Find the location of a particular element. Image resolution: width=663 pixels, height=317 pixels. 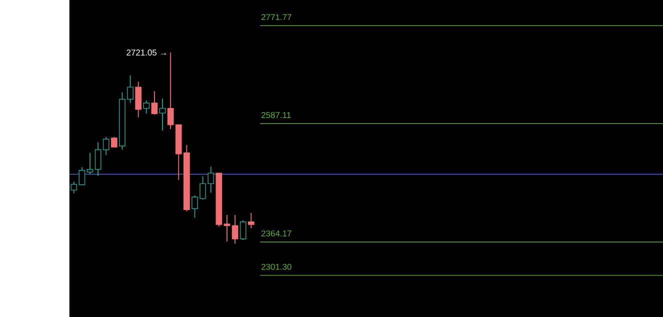

ref-line-label: 2364.17 is located at coordinates (277, 233).